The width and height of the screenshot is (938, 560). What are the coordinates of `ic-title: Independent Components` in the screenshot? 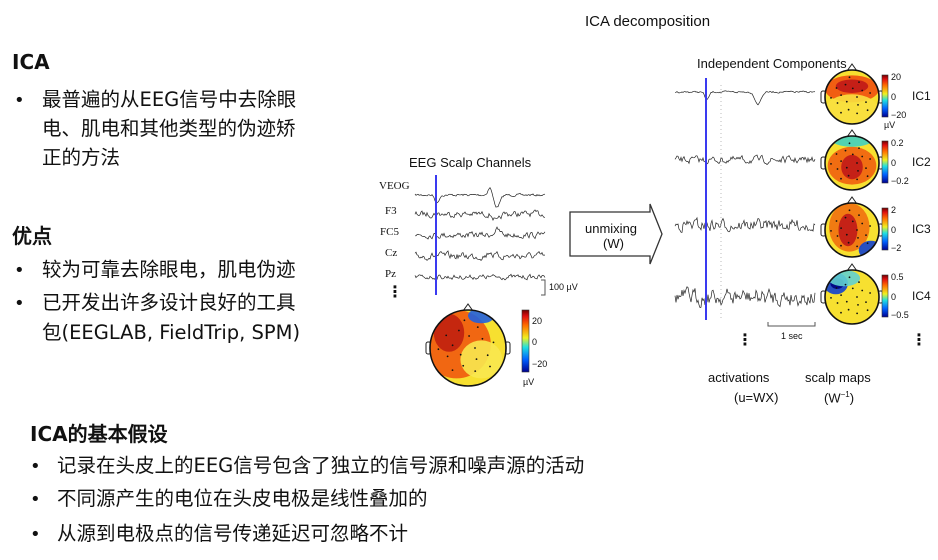 It's located at (772, 63).